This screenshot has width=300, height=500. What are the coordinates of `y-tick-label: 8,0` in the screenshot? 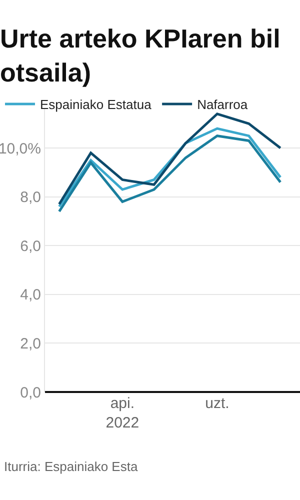 It's located at (30, 197).